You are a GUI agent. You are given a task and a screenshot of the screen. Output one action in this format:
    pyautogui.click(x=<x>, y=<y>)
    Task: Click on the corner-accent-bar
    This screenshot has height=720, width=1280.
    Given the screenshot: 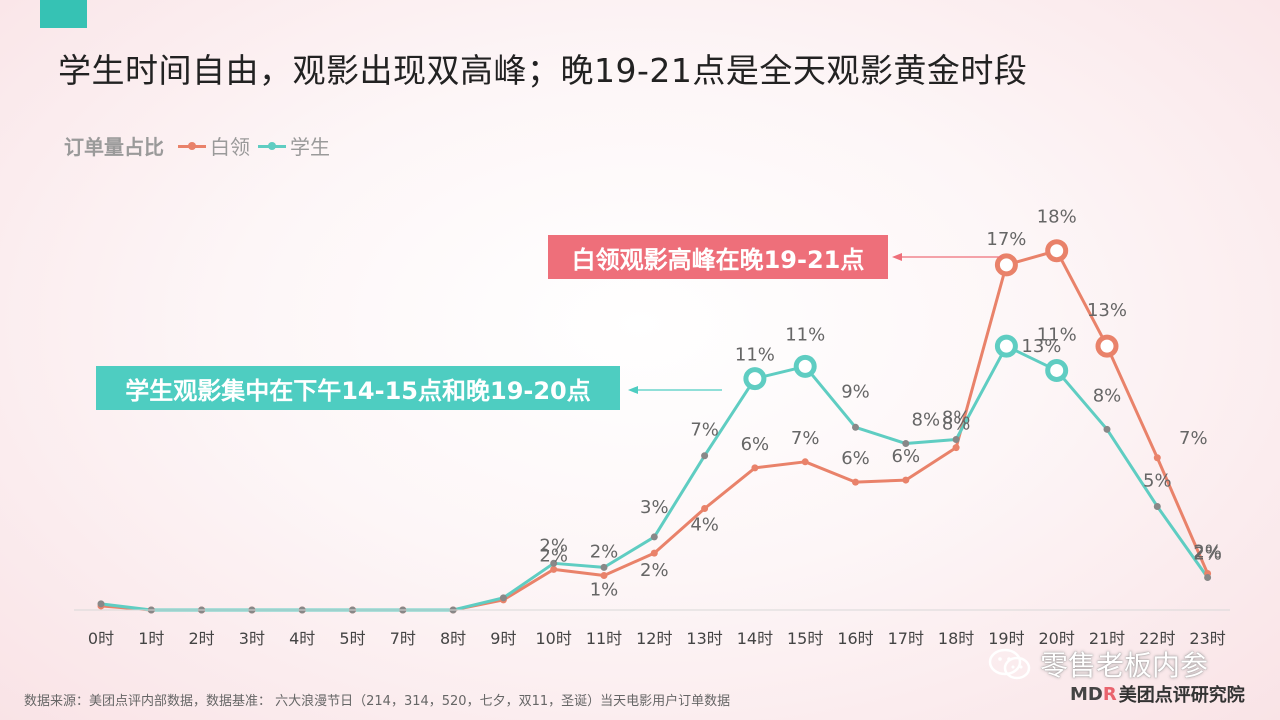 What is the action you would take?
    pyautogui.click(x=63, y=14)
    